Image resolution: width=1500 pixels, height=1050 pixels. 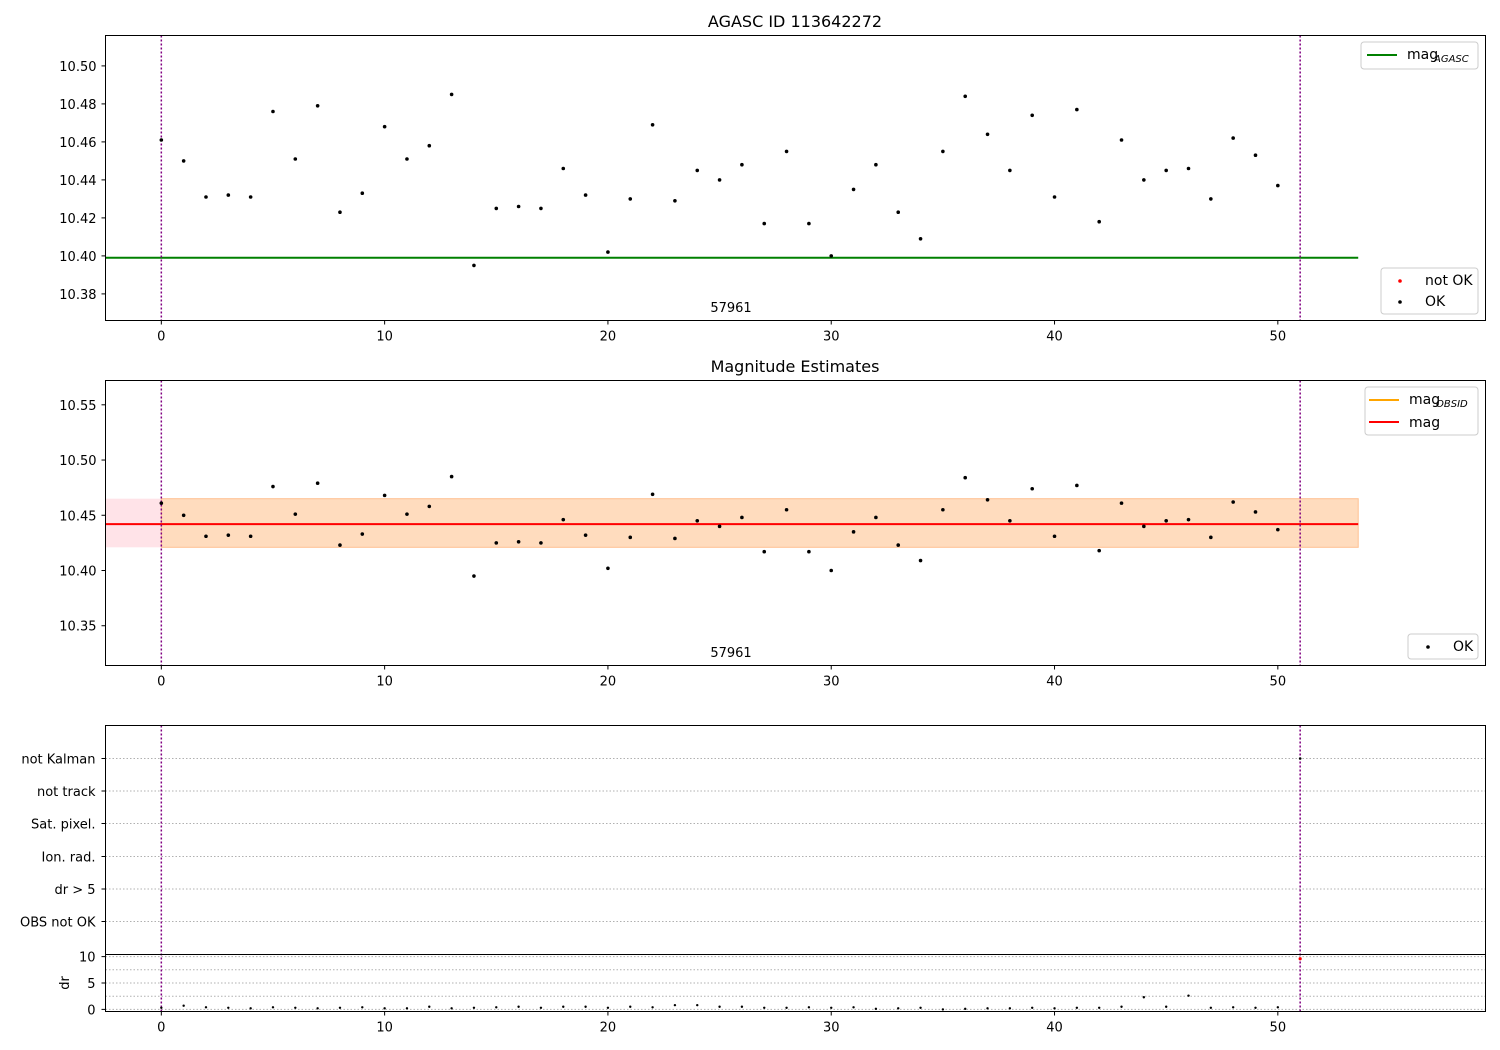 What do you see at coordinates (66, 792) in the screenshot?
I see `flag-label: not track` at bounding box center [66, 792].